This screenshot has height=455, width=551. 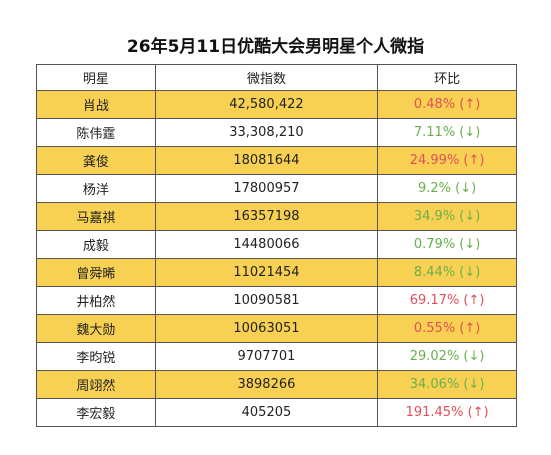 What do you see at coordinates (447, 77) in the screenshot?
I see `column-header: 环比` at bounding box center [447, 77].